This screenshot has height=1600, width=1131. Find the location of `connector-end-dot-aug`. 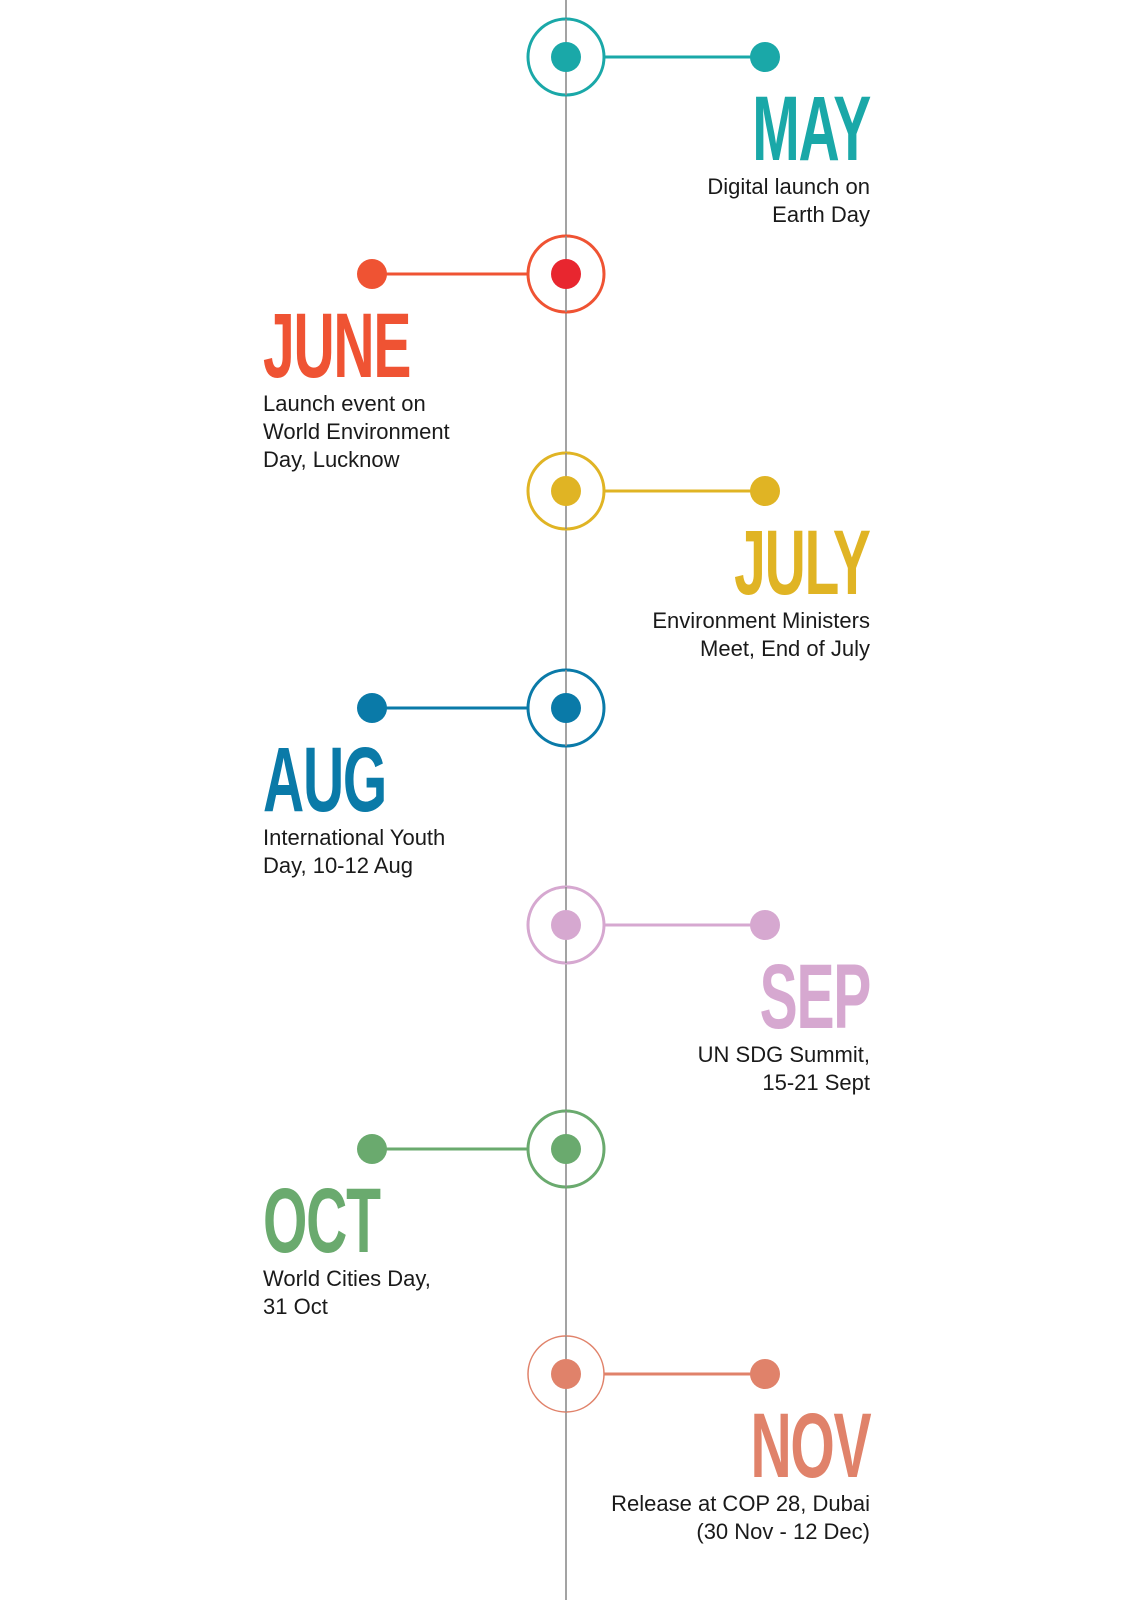

connector-end-dot-aug is located at coordinates (372, 708).